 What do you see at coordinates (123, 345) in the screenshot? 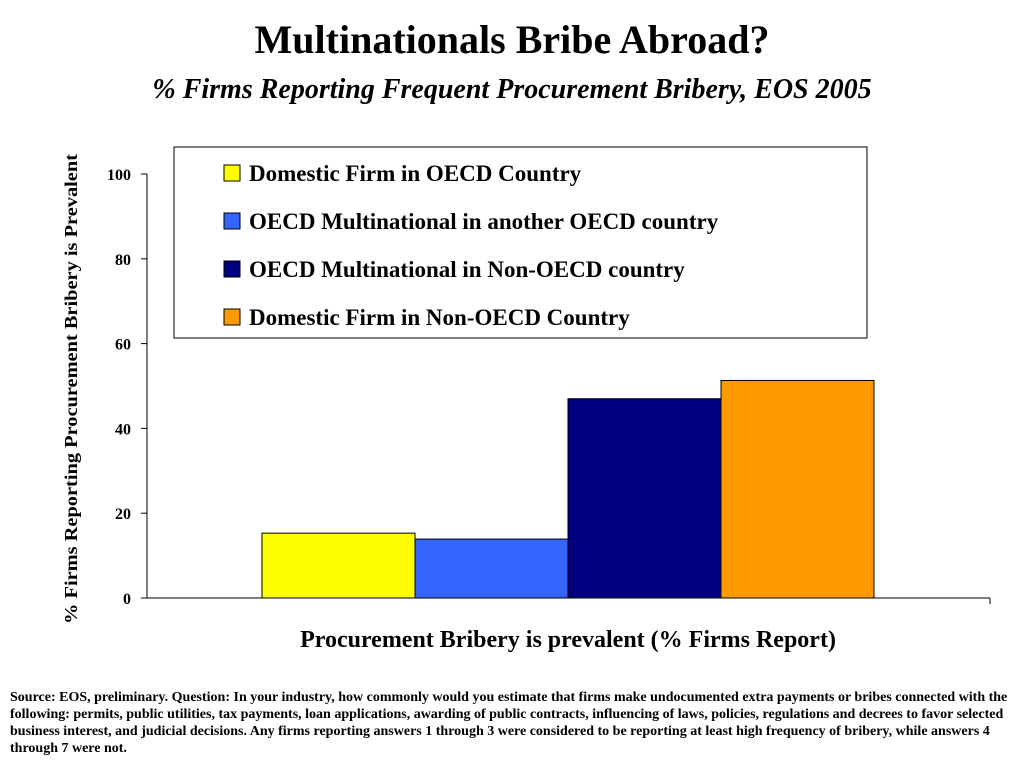
I see `y-tick-label: 60` at bounding box center [123, 345].